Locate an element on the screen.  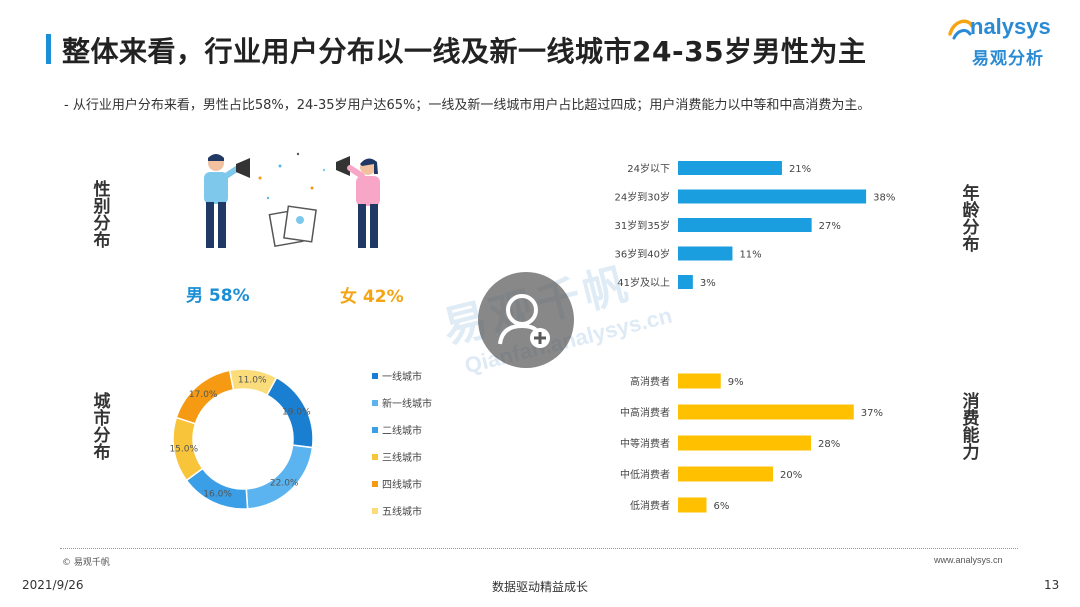
legend-item: 一线城市 is located at coordinates (402, 375).